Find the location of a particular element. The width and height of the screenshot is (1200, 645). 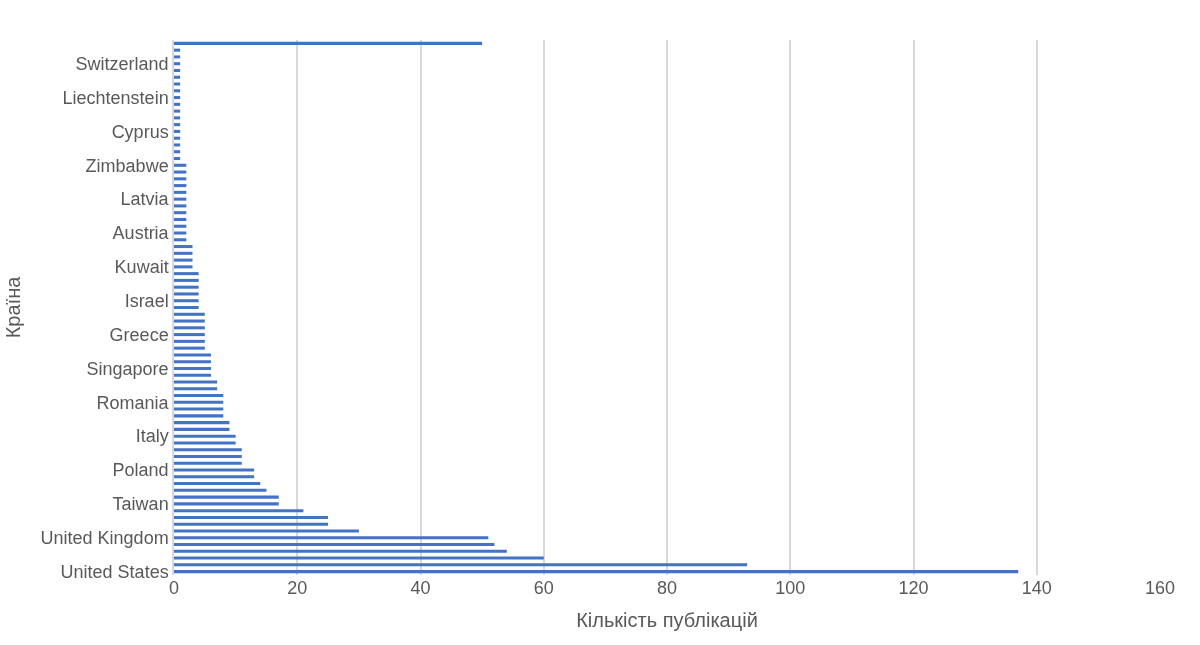

y-tick-label: Liechtenstein is located at coordinates (115, 97).